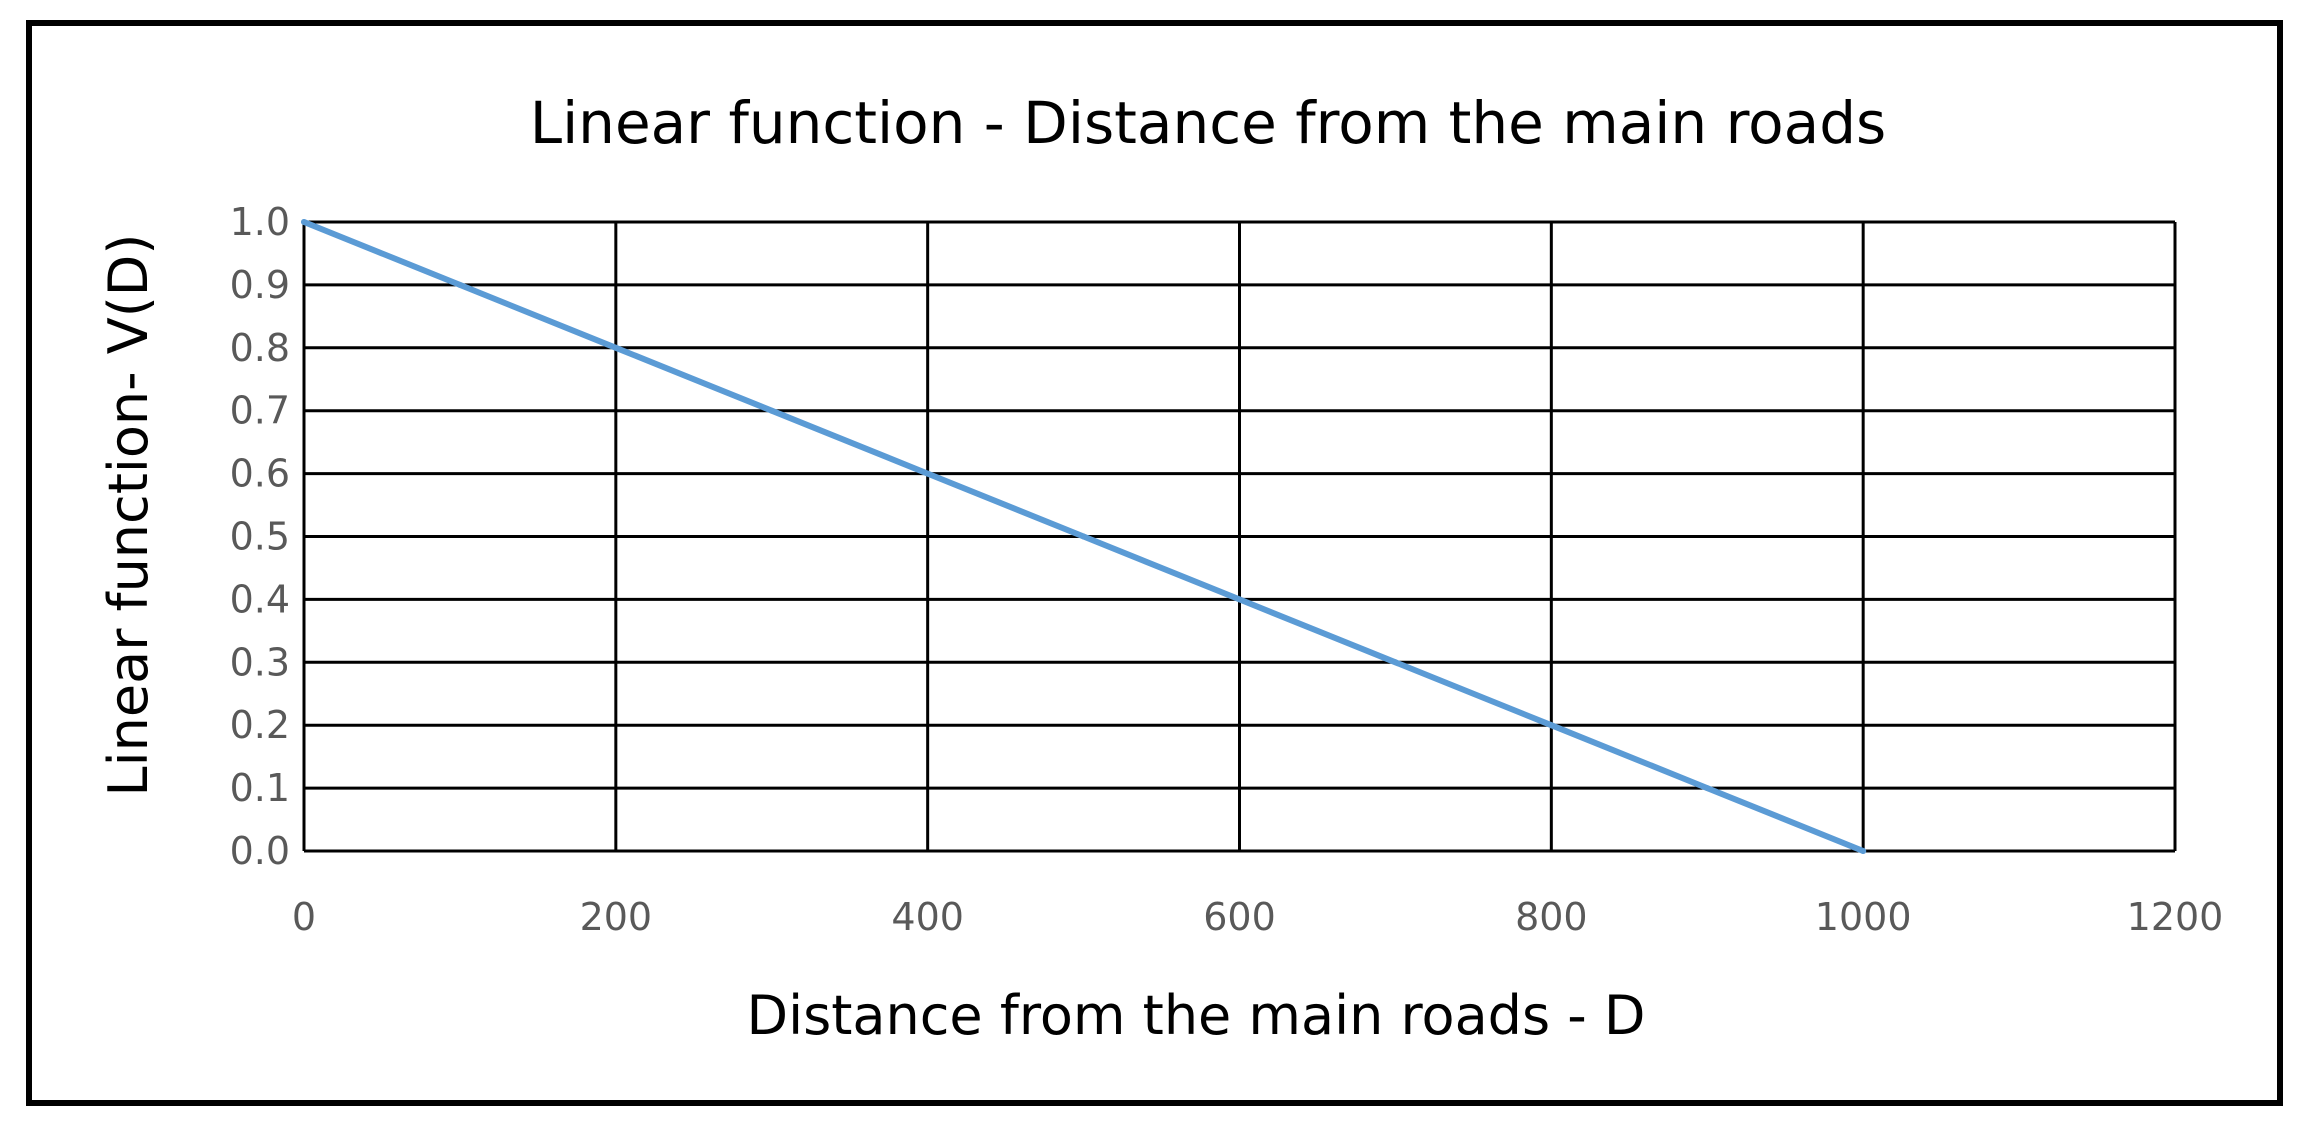 The height and width of the screenshot is (1136, 2310). Describe the element at coordinates (260, 662) in the screenshot. I see `y-tick-label: 0.3` at that location.